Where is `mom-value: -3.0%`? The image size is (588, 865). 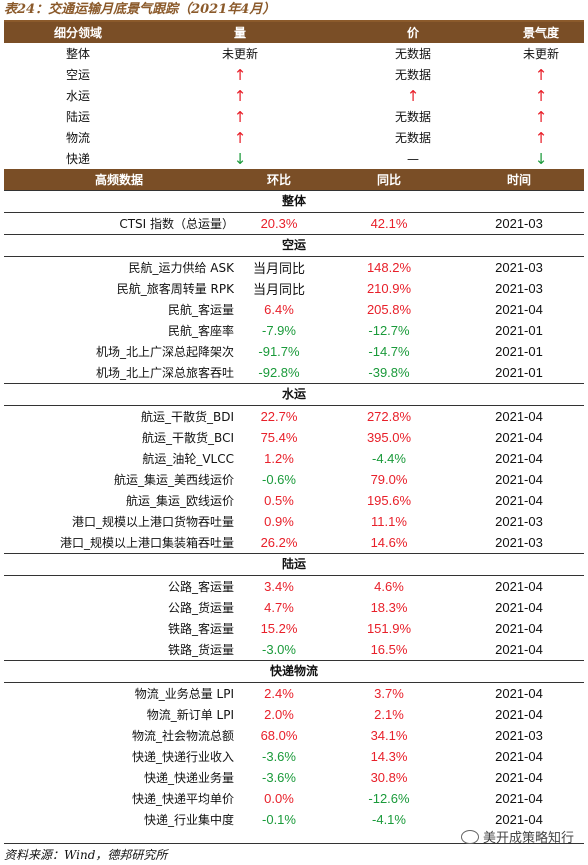
mom-value: -3.0% is located at coordinates (279, 649).